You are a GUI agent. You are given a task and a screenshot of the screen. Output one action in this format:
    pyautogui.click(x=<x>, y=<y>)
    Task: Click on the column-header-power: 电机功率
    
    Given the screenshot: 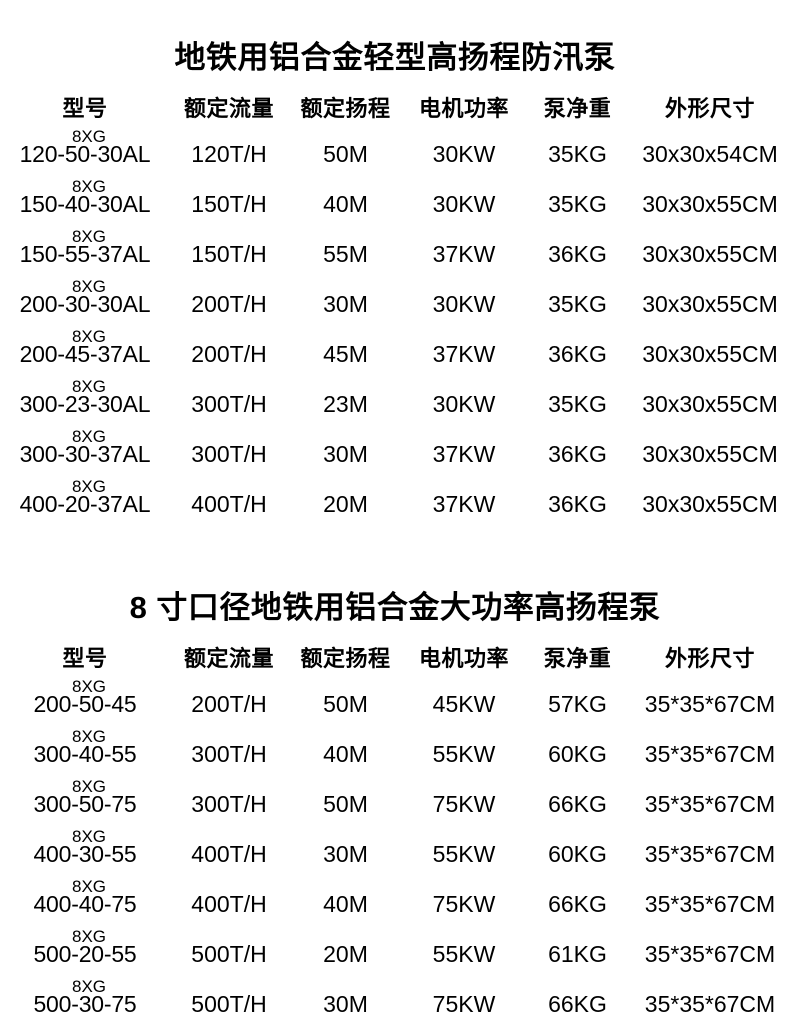 What is the action you would take?
    pyautogui.click(x=463, y=108)
    